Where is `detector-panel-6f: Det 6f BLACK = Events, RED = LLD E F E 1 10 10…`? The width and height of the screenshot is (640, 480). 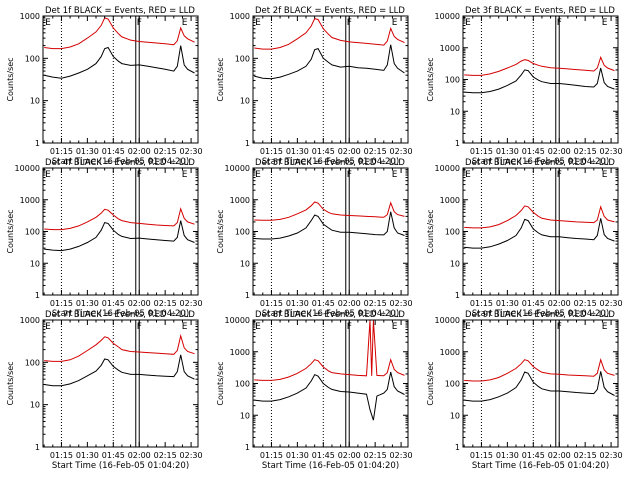
detector-panel-6f: Det 6f BLACK = Events, RED = LLD E F E 1 10 10… is located at coordinates (524, 238).